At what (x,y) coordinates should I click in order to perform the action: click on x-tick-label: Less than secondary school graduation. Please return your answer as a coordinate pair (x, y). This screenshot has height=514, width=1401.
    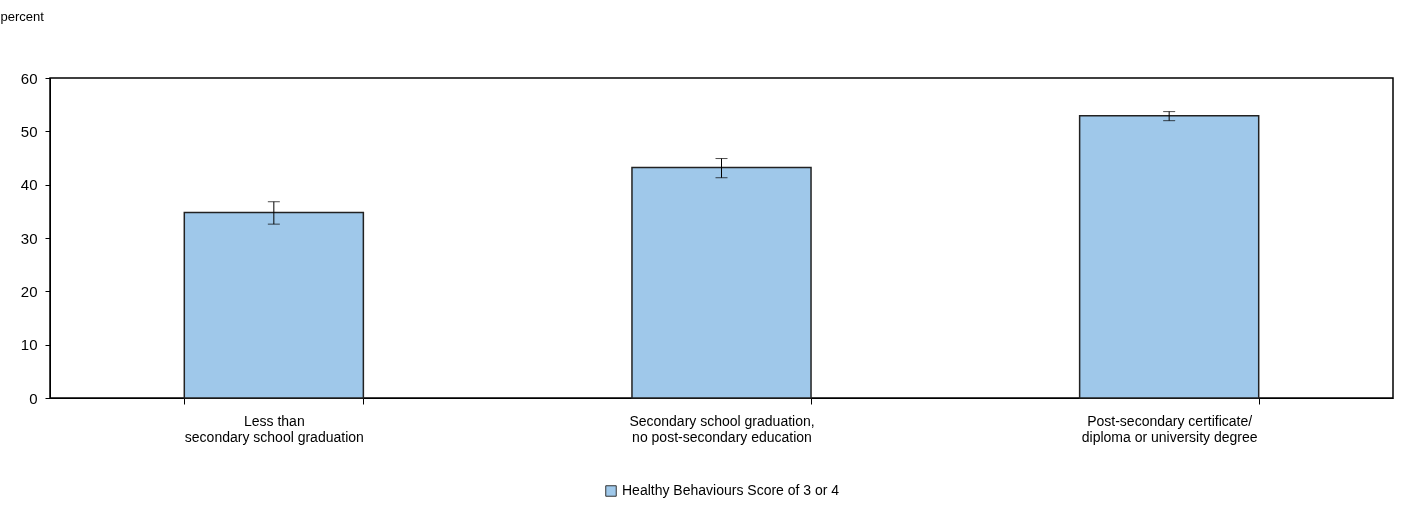
    Looking at the image, I should click on (274, 428).